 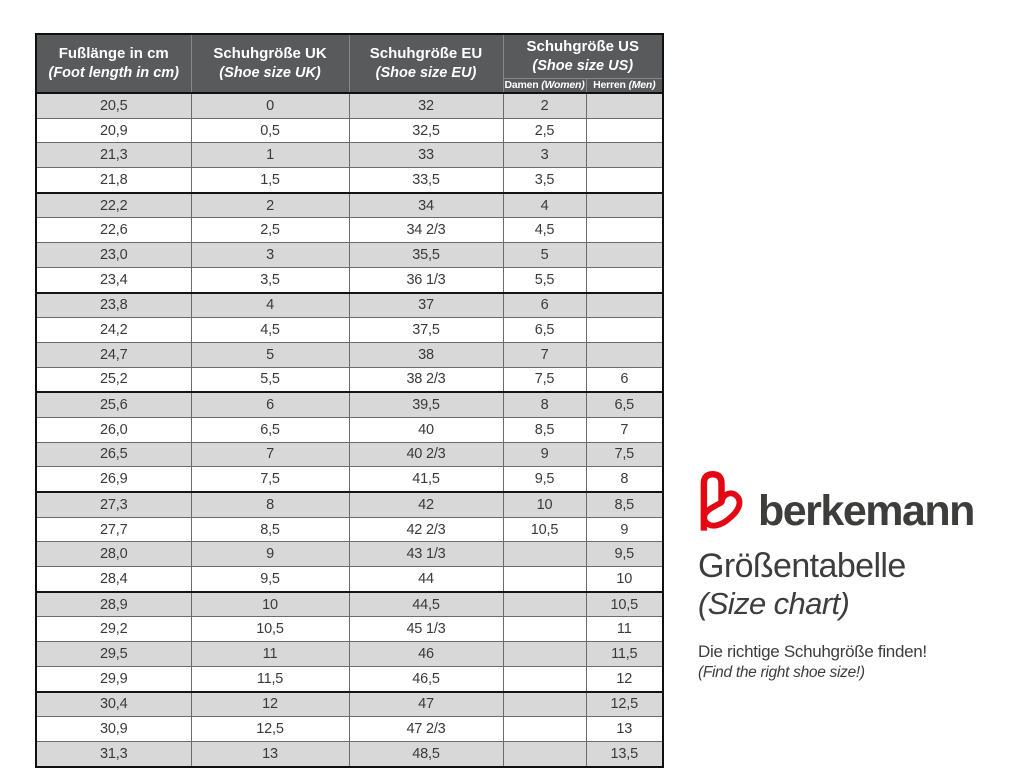 What do you see at coordinates (426, 529) in the screenshot?
I see `cell-size-eu: 42 2/3` at bounding box center [426, 529].